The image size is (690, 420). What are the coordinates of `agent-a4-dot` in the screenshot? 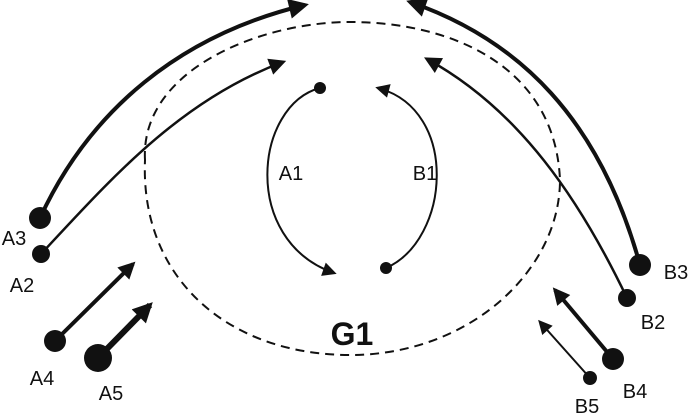 It's located at (55, 341).